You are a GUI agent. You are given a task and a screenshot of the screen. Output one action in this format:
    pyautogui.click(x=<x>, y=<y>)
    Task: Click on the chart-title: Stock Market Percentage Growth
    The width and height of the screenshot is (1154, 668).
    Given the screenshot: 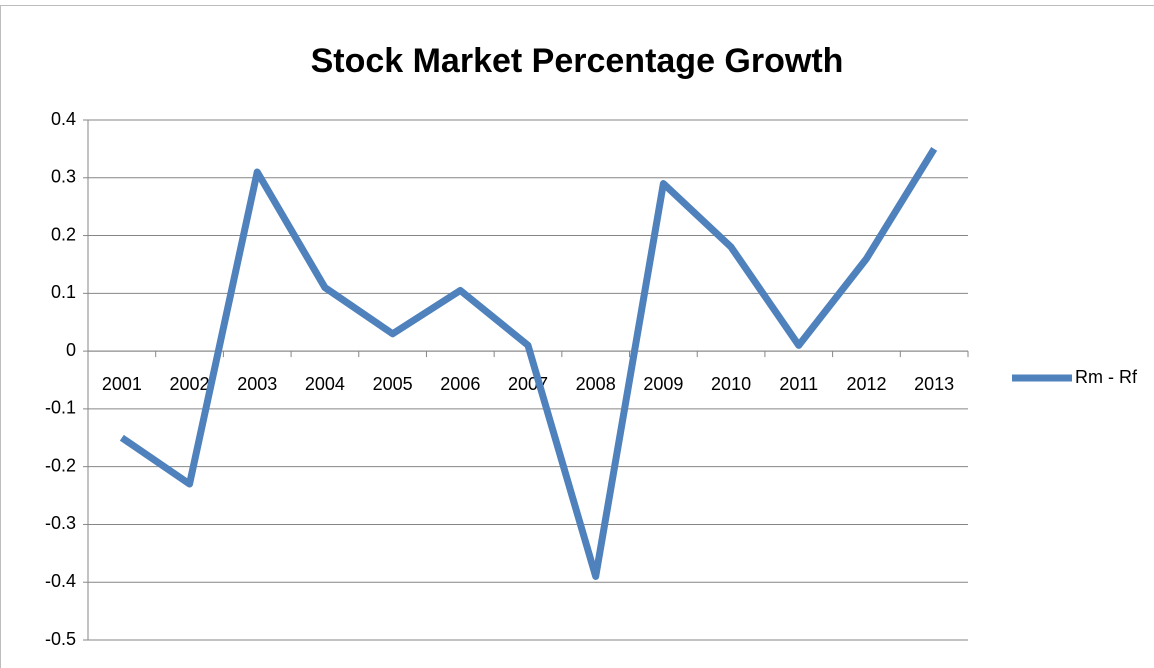 What is the action you would take?
    pyautogui.click(x=577, y=61)
    